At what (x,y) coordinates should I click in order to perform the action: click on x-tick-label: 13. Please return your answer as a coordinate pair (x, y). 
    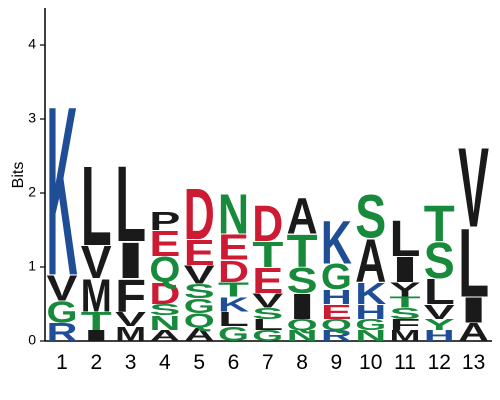
    Looking at the image, I should click on (473, 362).